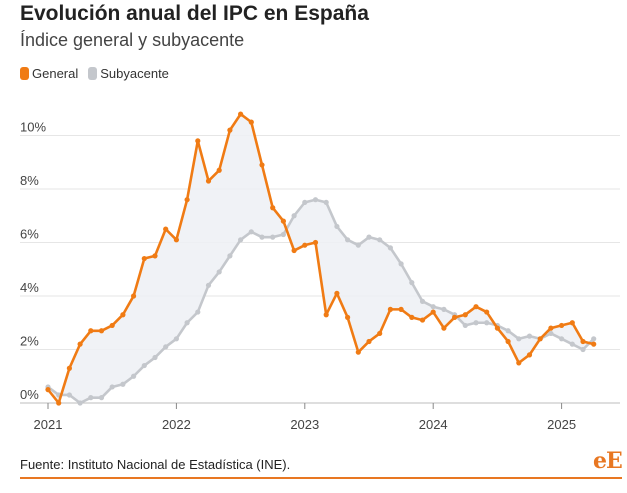 This screenshot has width=627, height=493. Describe the element at coordinates (608, 461) in the screenshot. I see `brand-logo: eE` at that location.